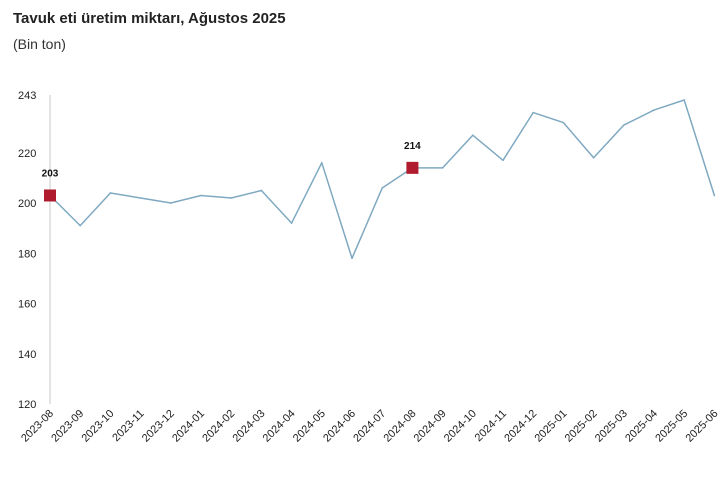 The width and height of the screenshot is (721, 481). What do you see at coordinates (97, 426) in the screenshot?
I see `x-tick-label: 2023-10` at bounding box center [97, 426].